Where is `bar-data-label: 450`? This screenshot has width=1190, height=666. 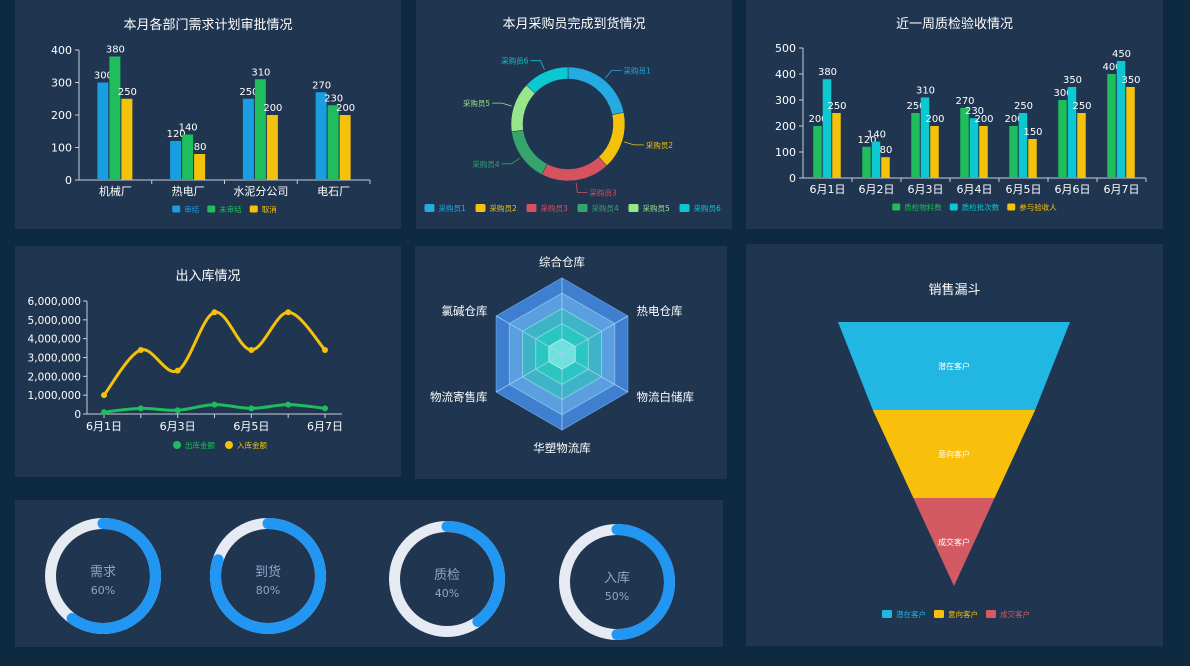 bar-data-label: 450 is located at coordinates (1121, 54).